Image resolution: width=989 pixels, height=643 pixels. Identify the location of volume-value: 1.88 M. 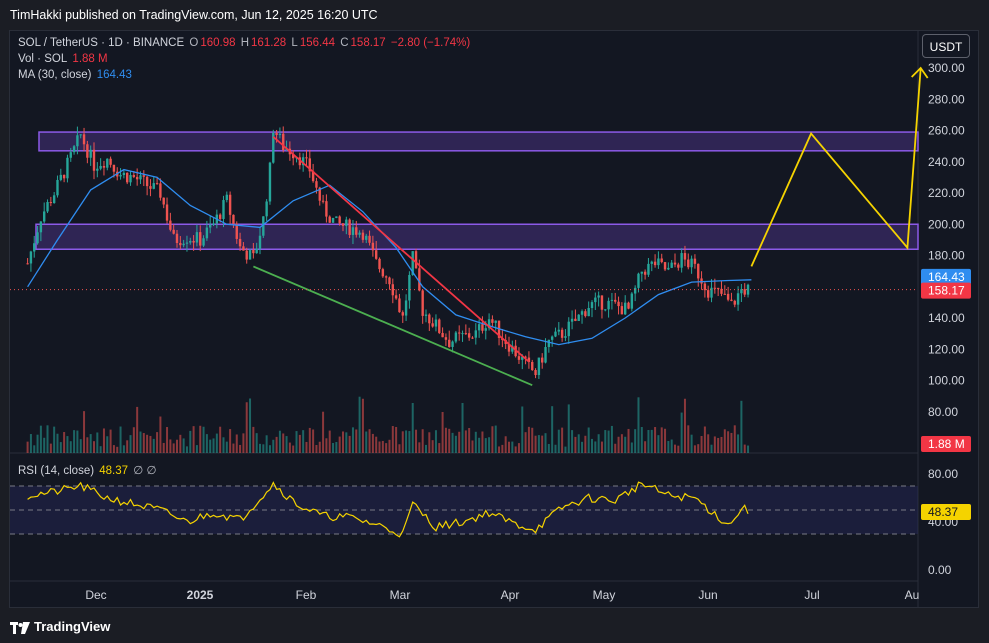
(90, 59).